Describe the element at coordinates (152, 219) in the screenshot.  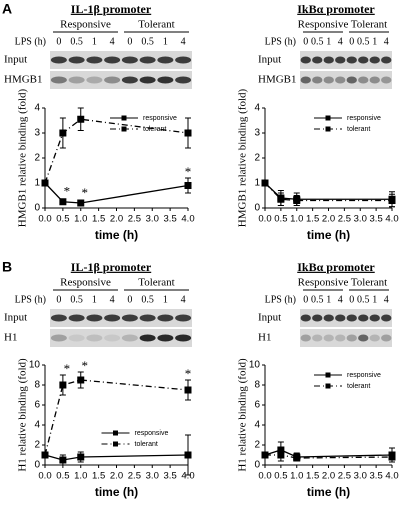
I see `x-tick-label: 3.0` at that location.